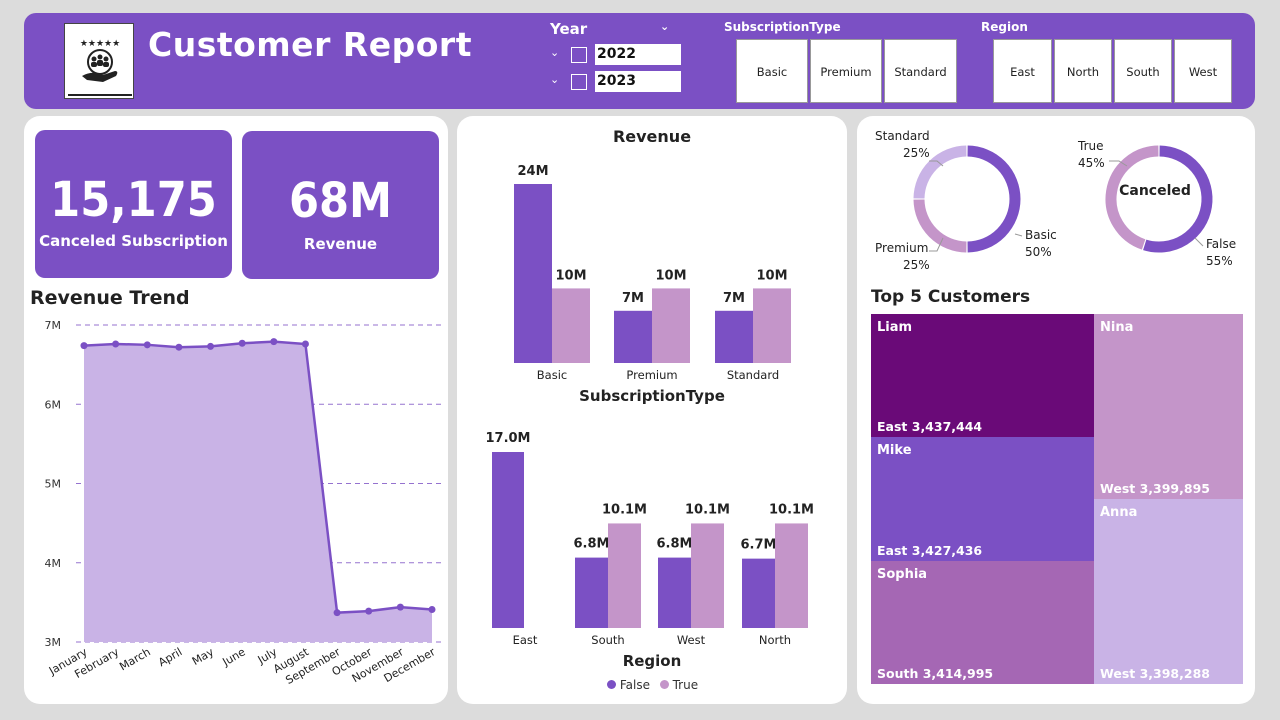 This screenshot has height=720, width=1280. What do you see at coordinates (772, 71) in the screenshot?
I see `subscription-tile-basic: Basic` at bounding box center [772, 71].